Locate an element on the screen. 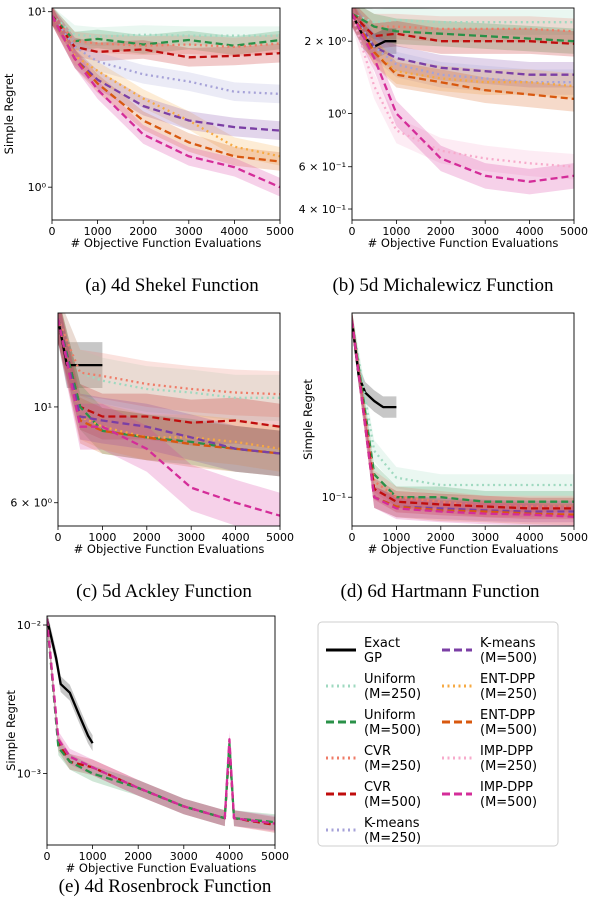 This screenshot has height=907, width=590. y-tick-label-c-0: 6 × 10⁰ is located at coordinates (31, 503).